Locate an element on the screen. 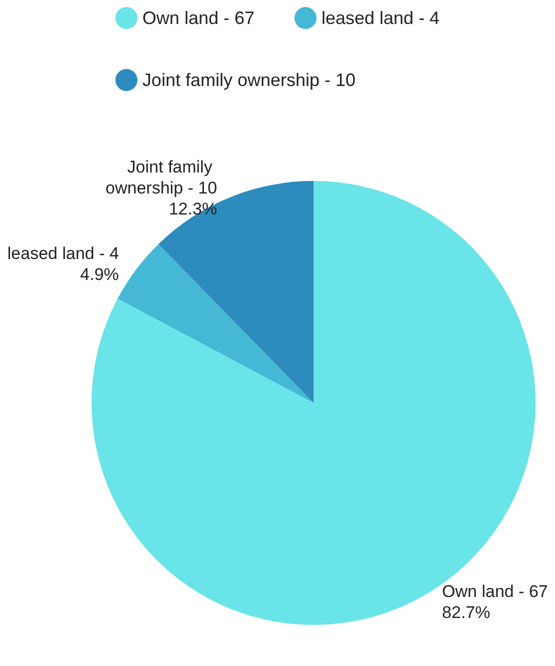 This screenshot has width=555, height=666. slice-label: leased land - 4 is located at coordinates (63, 253).